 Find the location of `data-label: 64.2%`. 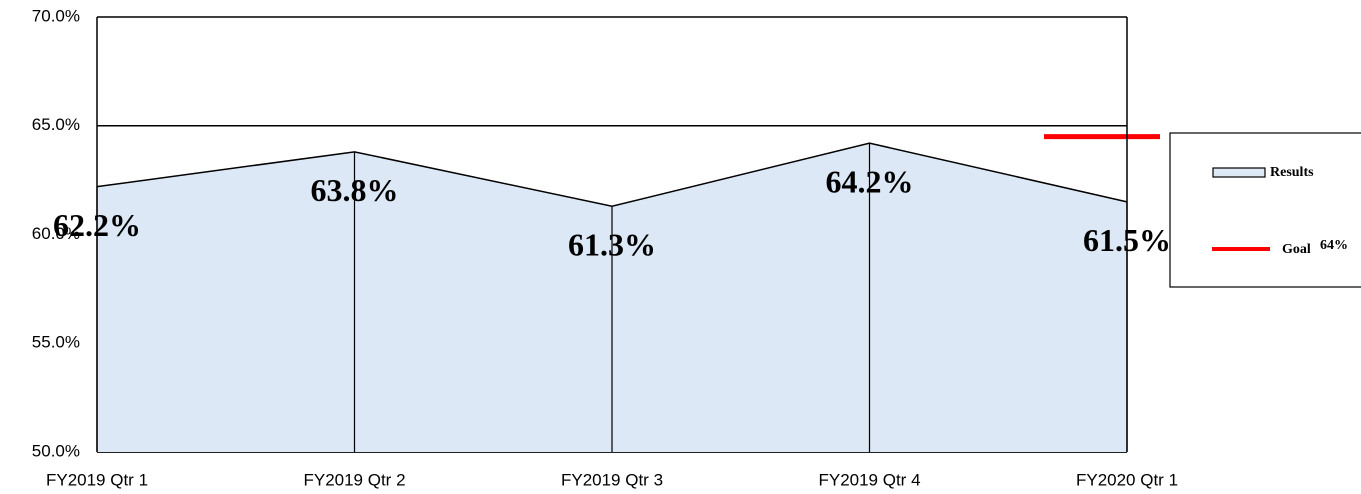

data-label: 64.2% is located at coordinates (870, 181).